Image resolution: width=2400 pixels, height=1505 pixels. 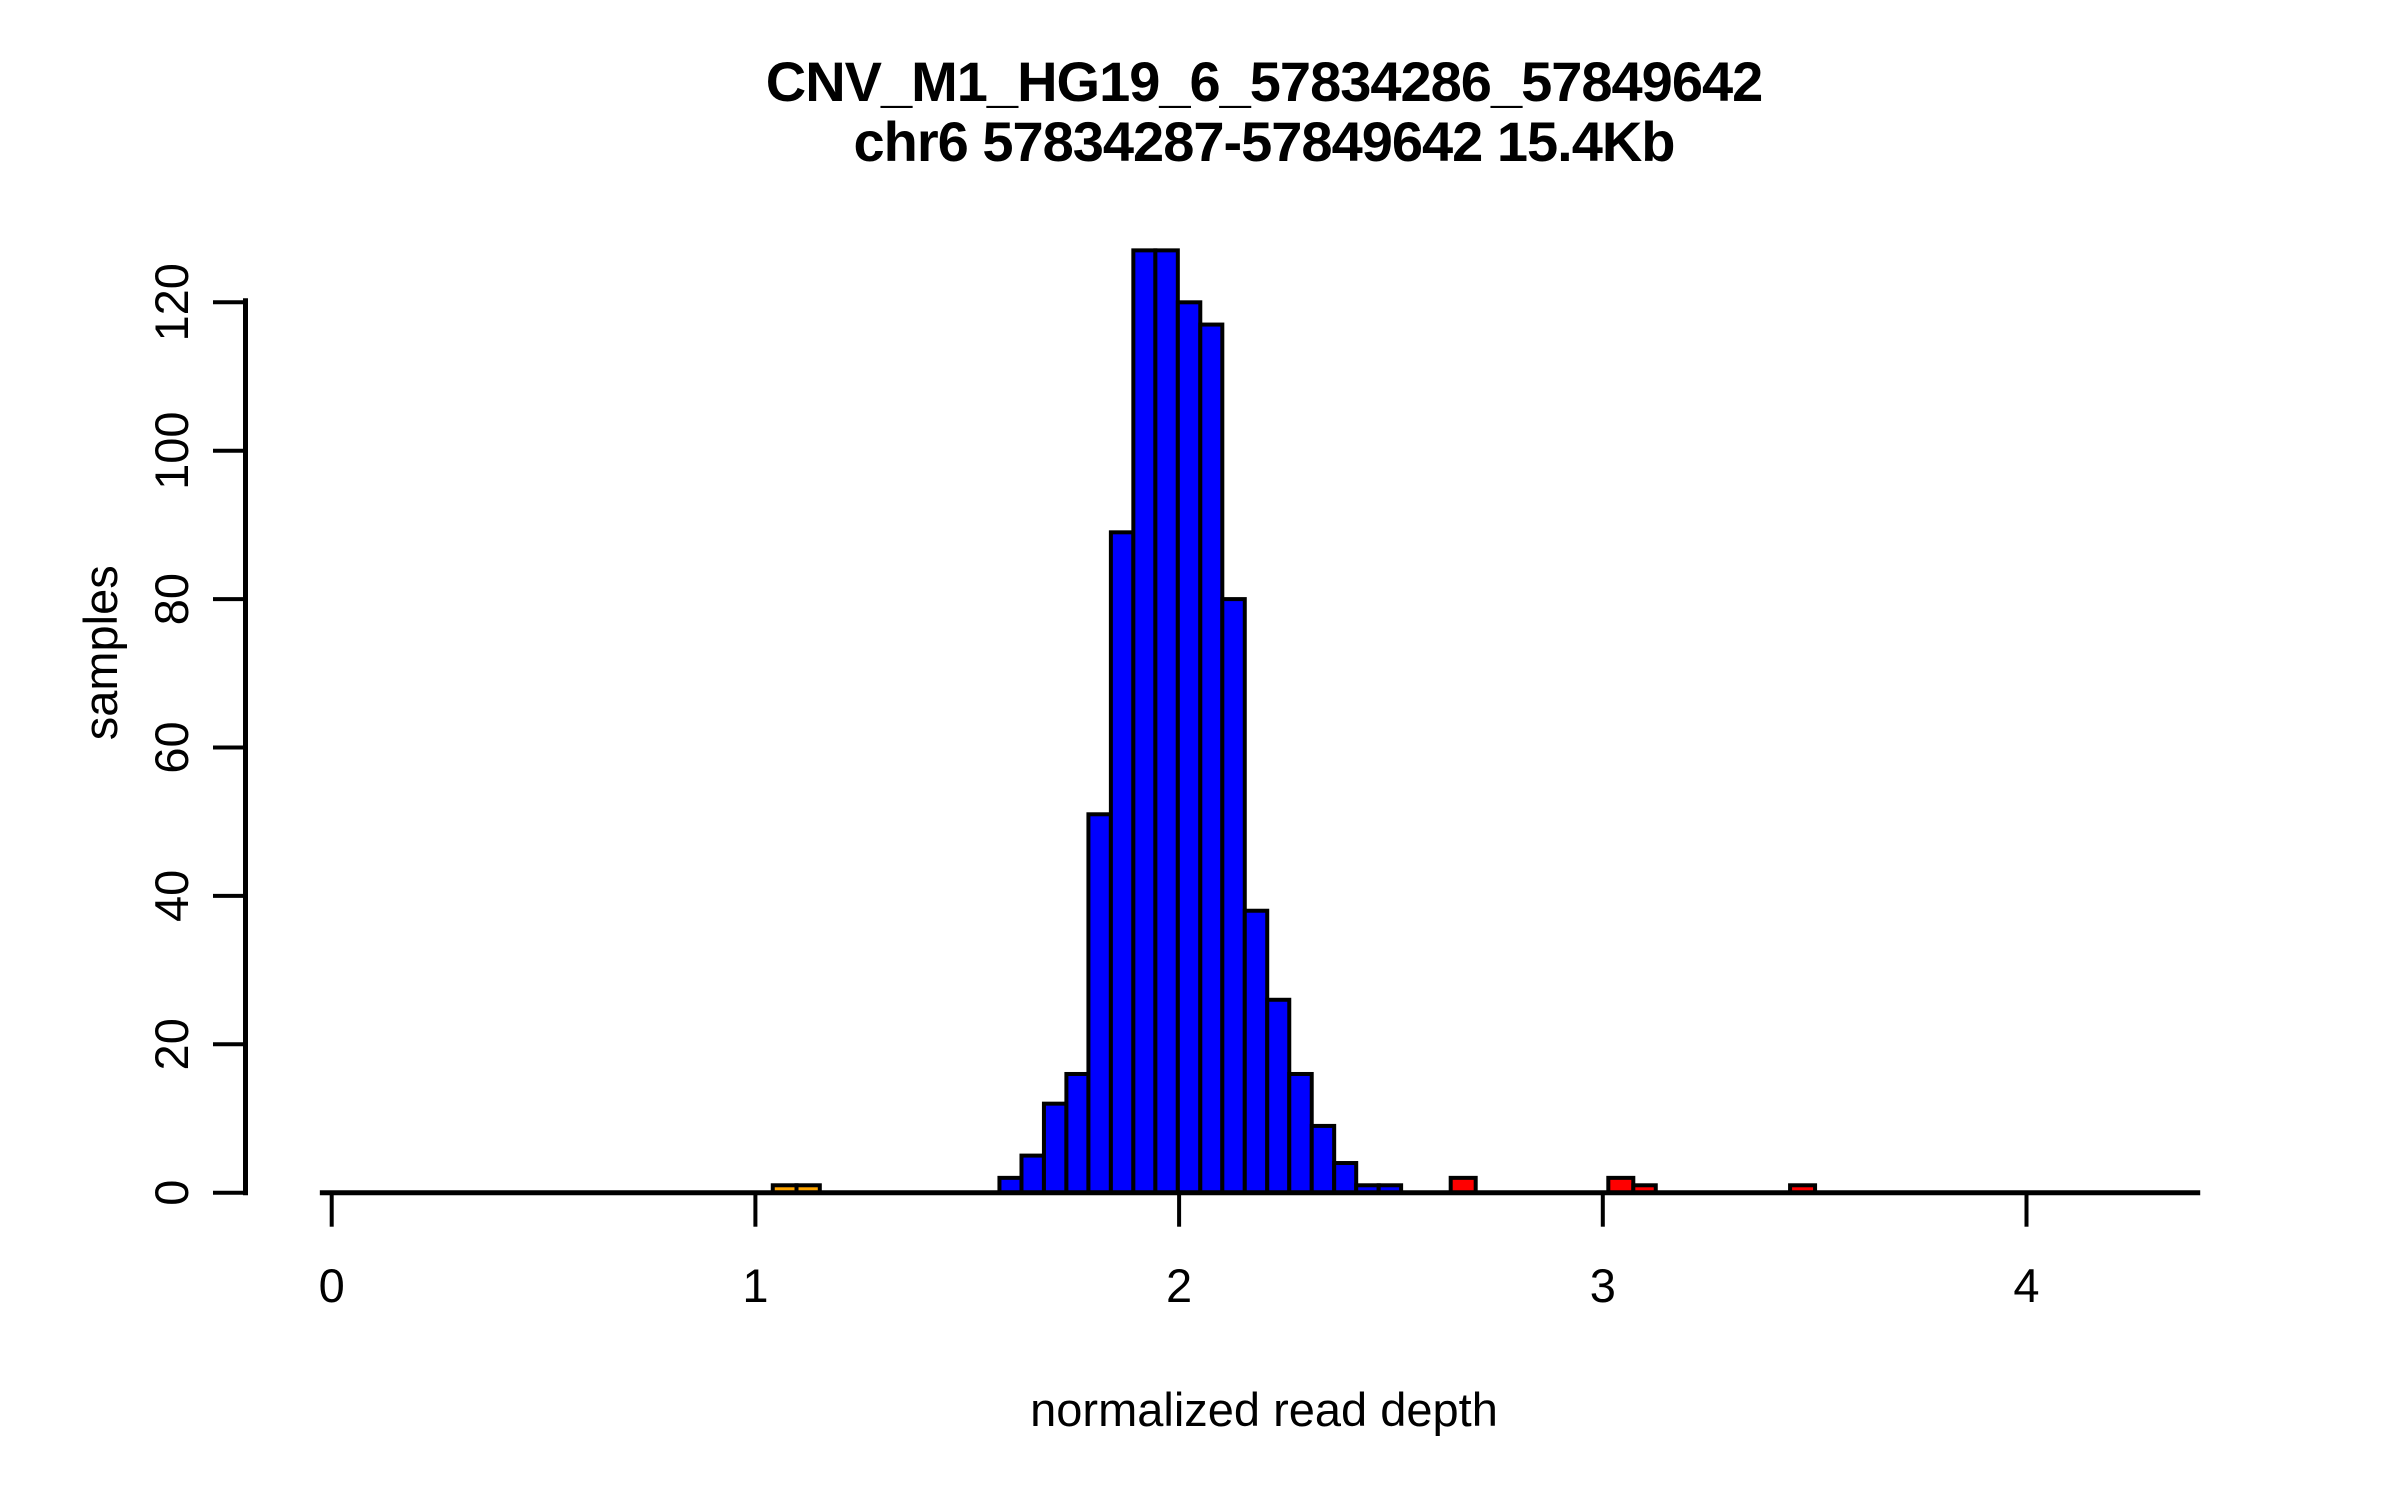 What do you see at coordinates (1179, 1285) in the screenshot?
I see `x-tick-label: 2` at bounding box center [1179, 1285].